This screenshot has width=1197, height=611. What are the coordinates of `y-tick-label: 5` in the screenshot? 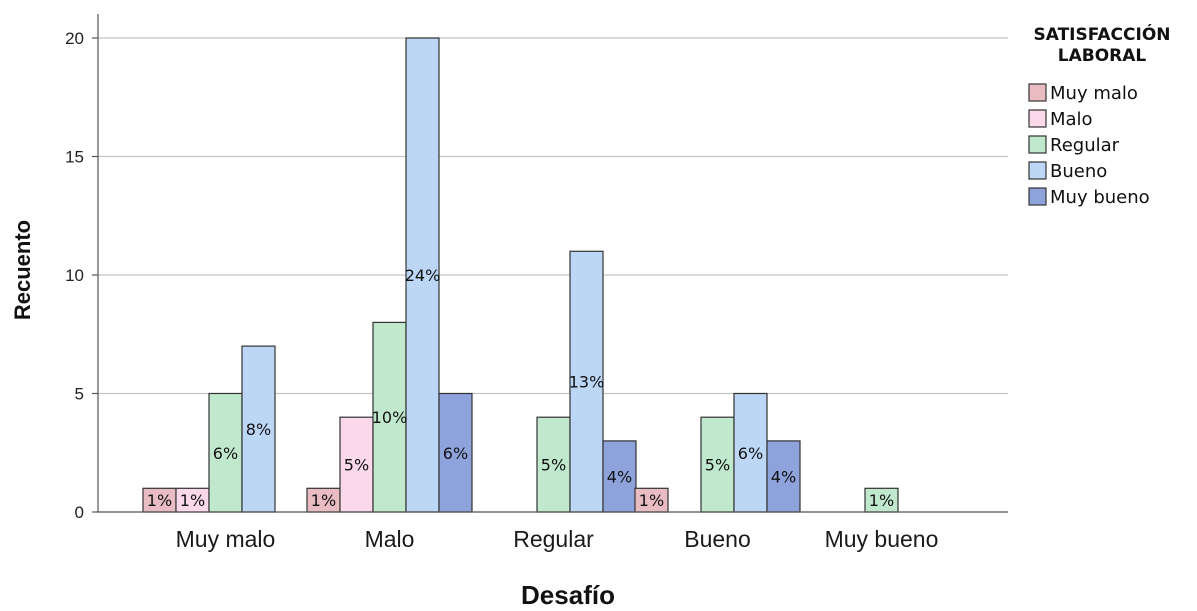 It's located at (79, 394).